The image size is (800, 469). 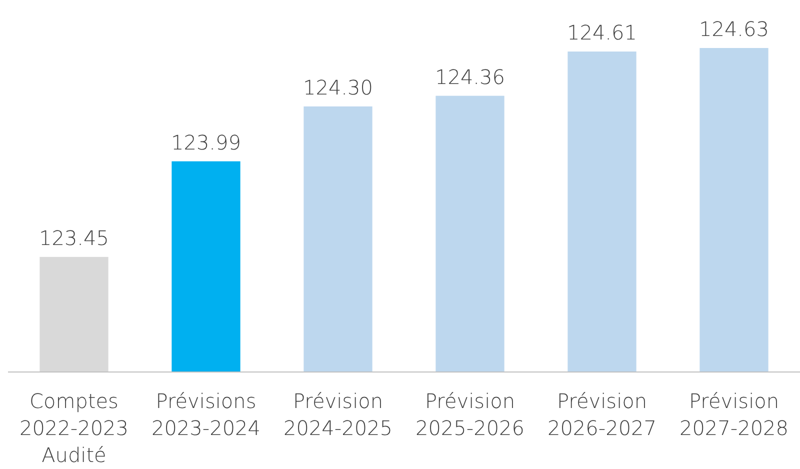 What do you see at coordinates (602, 414) in the screenshot?
I see `x-tick-label: Prévision 2026-2027` at bounding box center [602, 414].